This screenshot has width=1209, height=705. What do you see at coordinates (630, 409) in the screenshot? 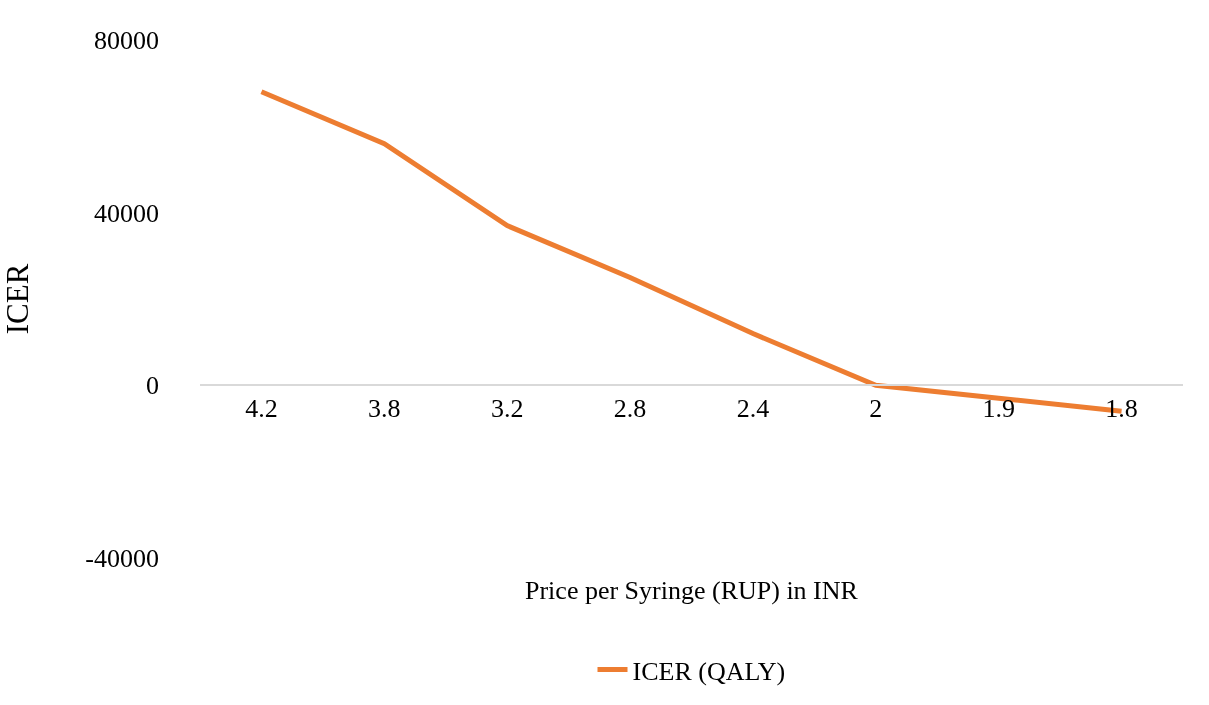
I see `x-tick-label: 2.8` at bounding box center [630, 409].